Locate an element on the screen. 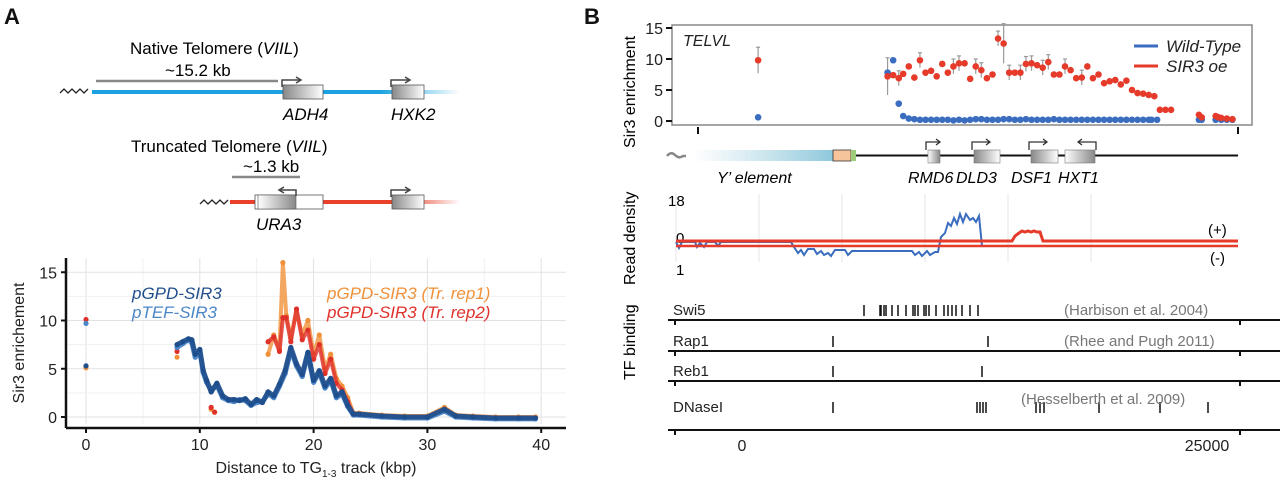 This screenshot has height=482, width=1280. wild-type-read-density-line is located at coordinates (912, 234).